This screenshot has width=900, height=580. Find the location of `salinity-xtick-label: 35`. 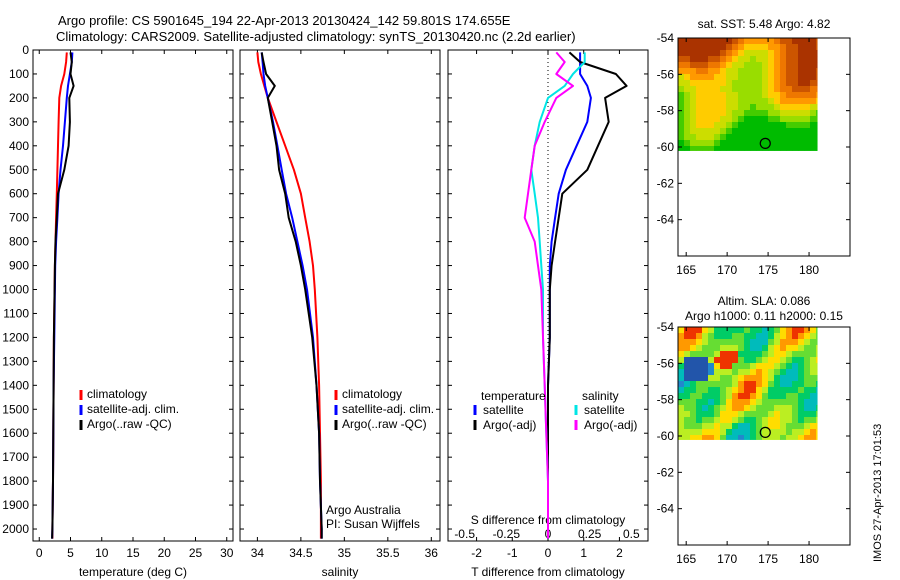

salinity-xtick-label: 35 is located at coordinates (345, 553).